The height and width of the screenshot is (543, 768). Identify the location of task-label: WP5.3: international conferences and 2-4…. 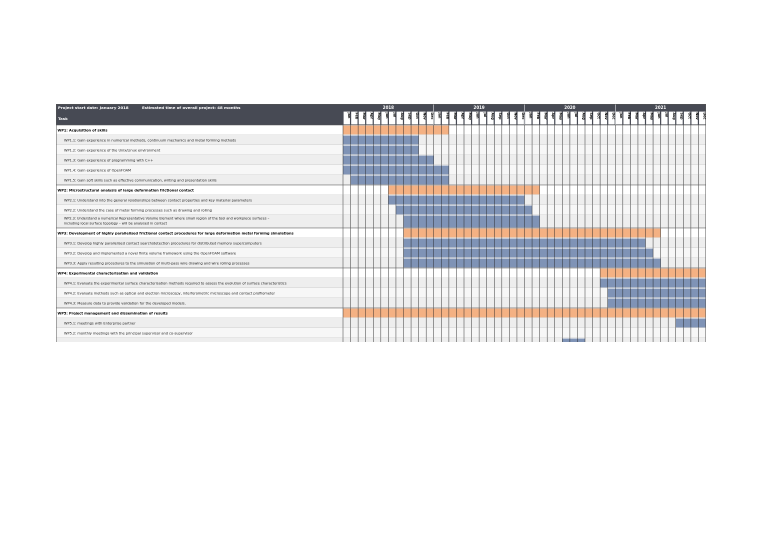
(120, 341).